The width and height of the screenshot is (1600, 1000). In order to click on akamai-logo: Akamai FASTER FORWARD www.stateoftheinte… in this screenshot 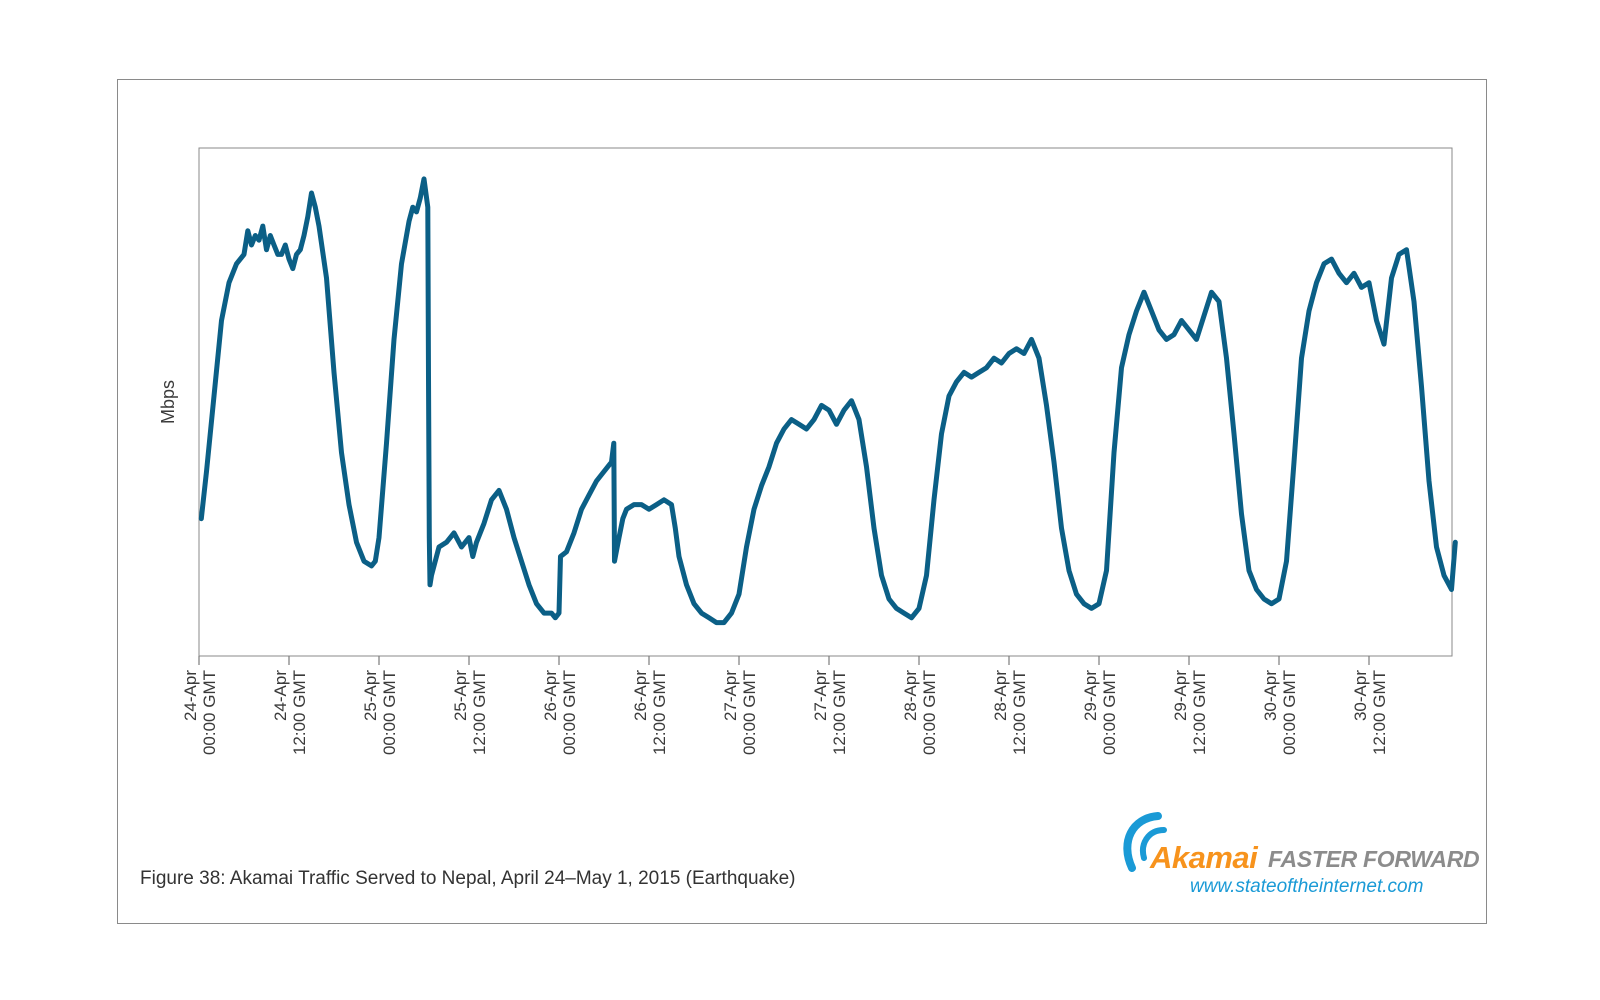, I will do `click(1299, 853)`.